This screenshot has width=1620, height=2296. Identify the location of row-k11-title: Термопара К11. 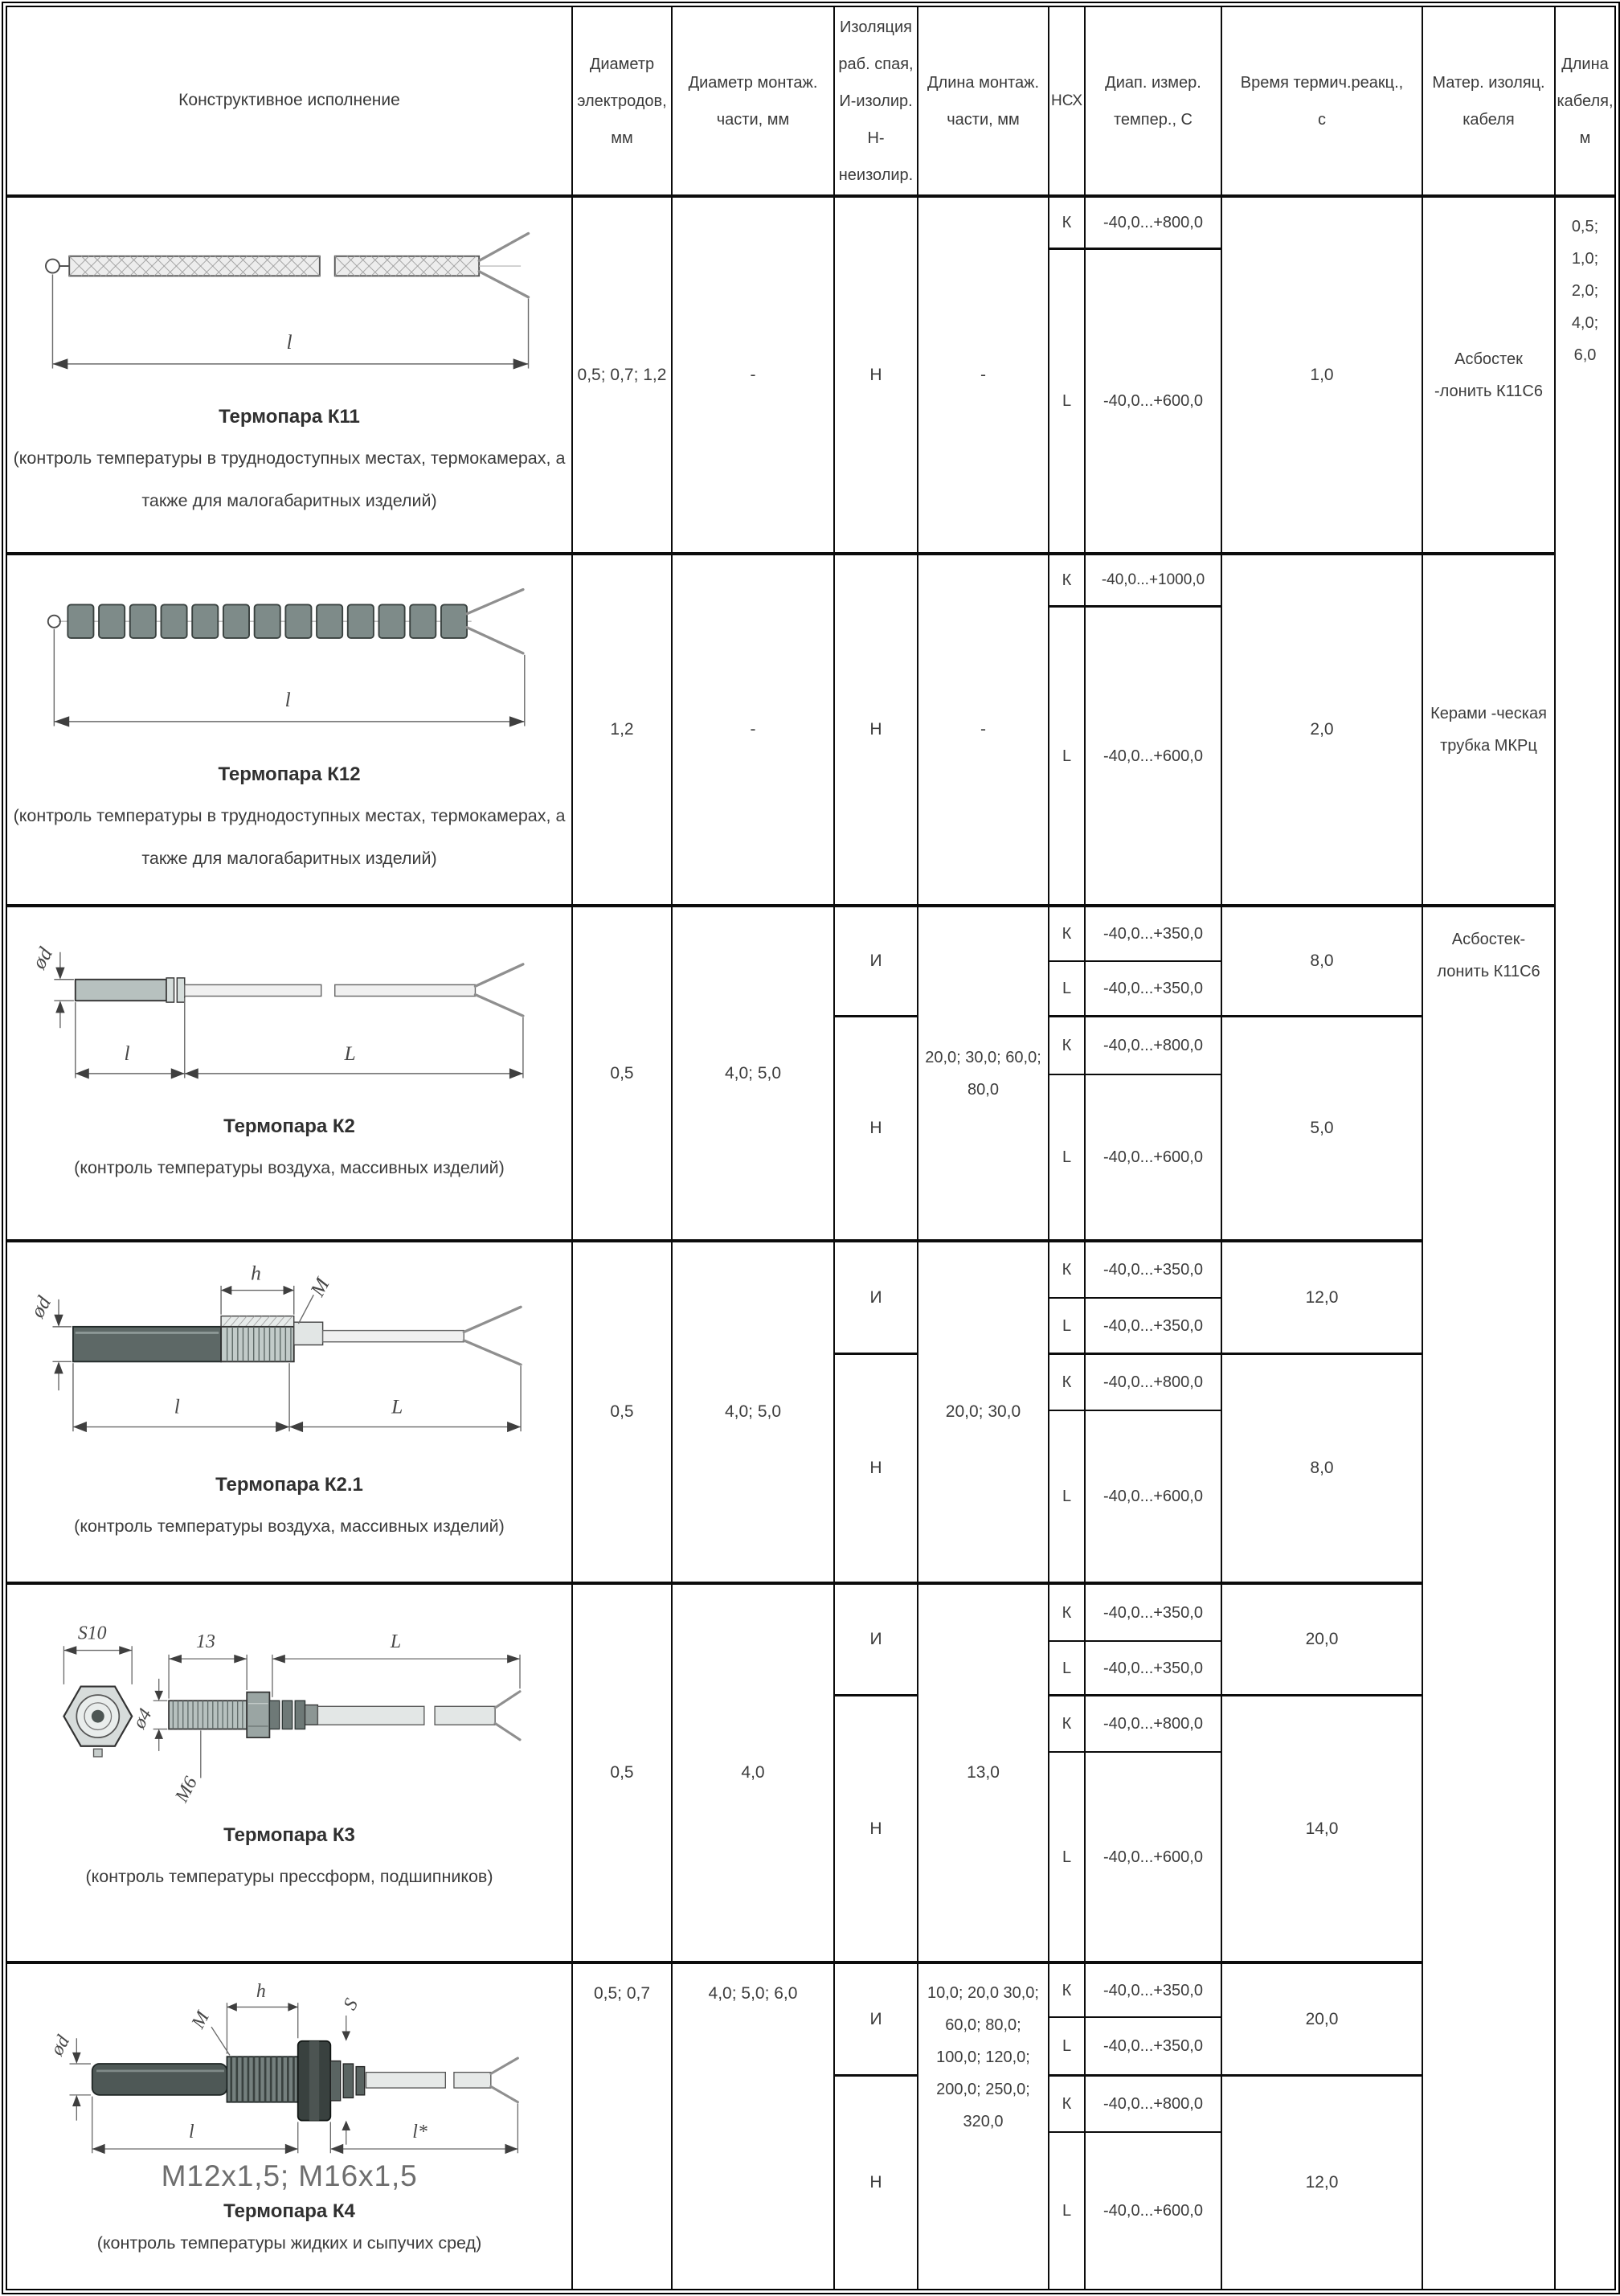
(289, 417).